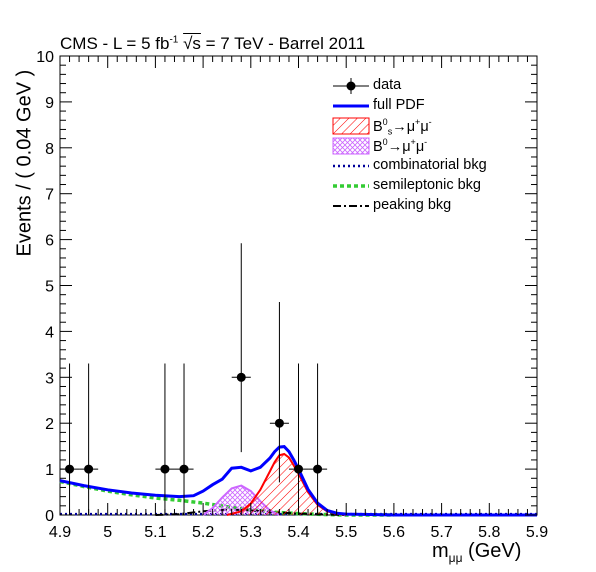  I want to click on y-axis-label: Events / ( 0.04 GeV ), so click(24, 163).